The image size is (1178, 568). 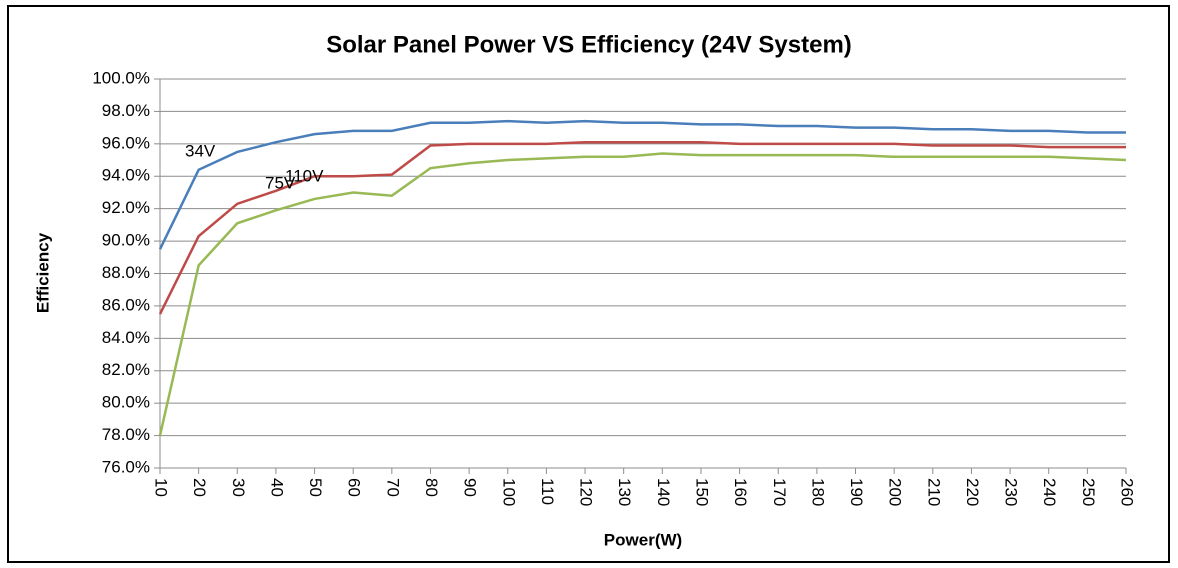 I want to click on x-tick-label: 80, so click(x=431, y=487).